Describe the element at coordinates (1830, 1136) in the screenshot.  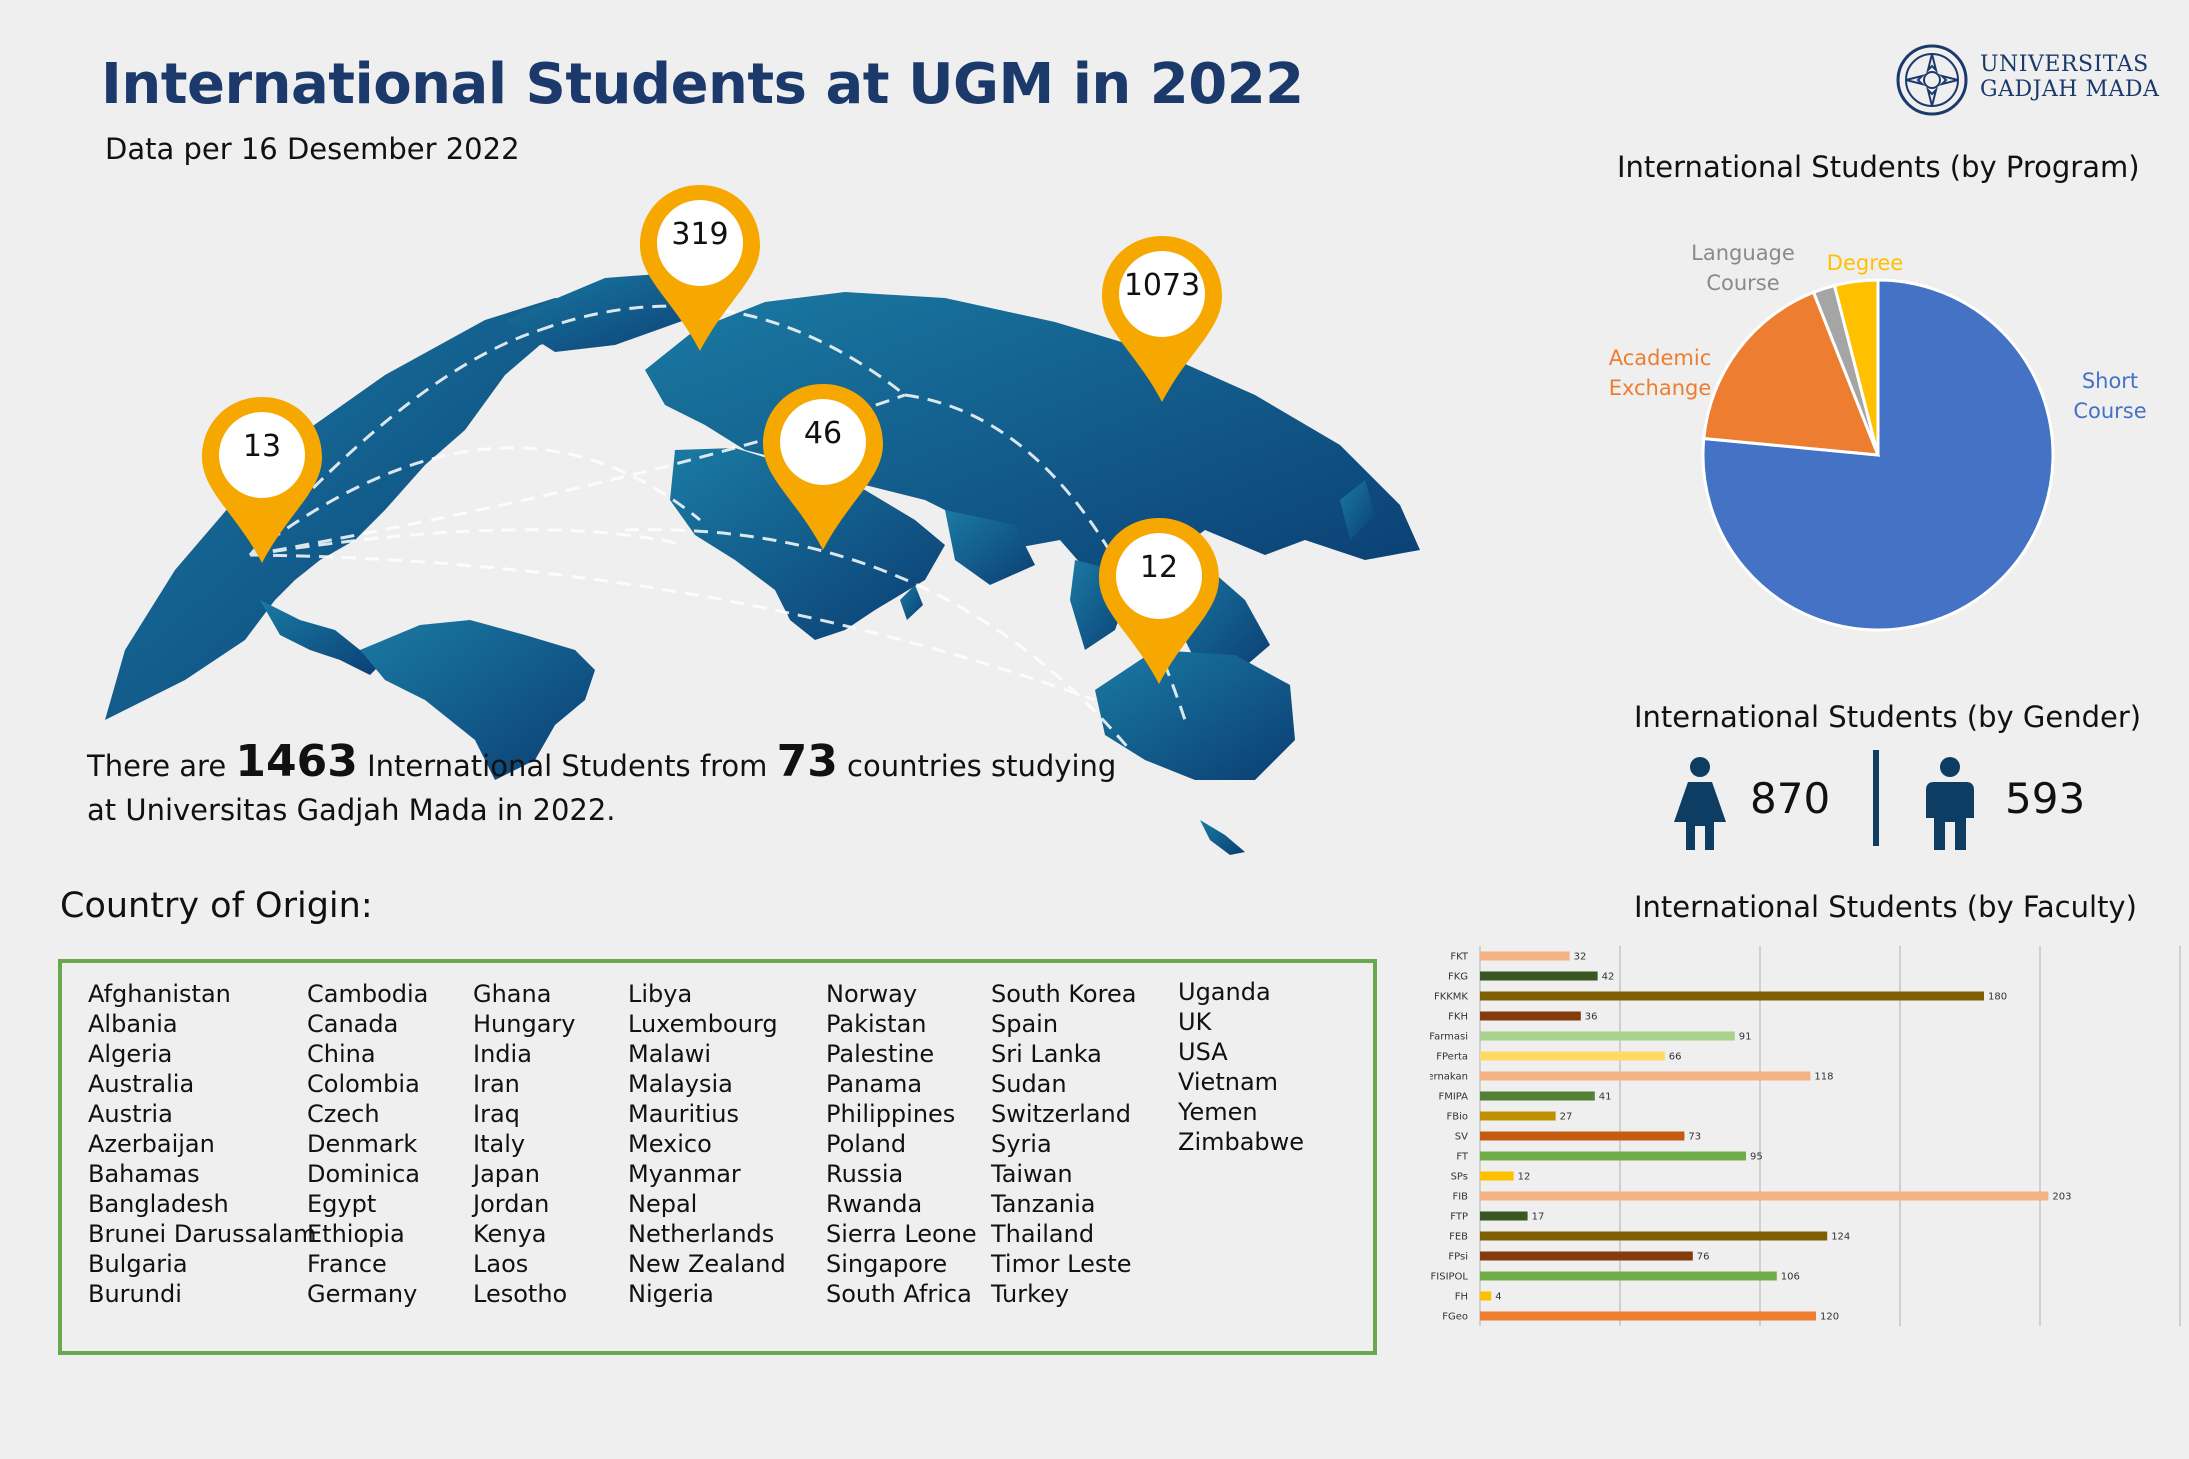
I see `bar-grid` at that location.